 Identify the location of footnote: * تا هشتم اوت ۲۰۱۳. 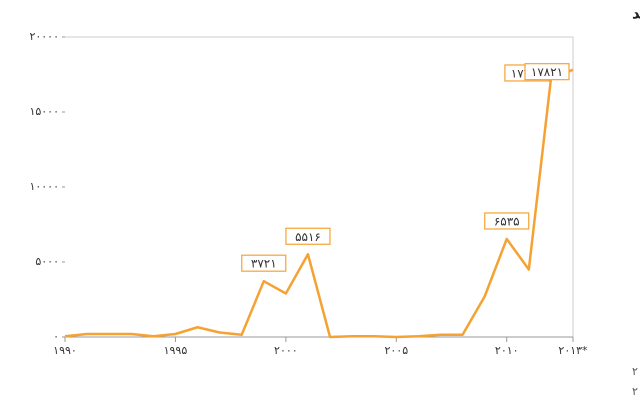
(636, 371).